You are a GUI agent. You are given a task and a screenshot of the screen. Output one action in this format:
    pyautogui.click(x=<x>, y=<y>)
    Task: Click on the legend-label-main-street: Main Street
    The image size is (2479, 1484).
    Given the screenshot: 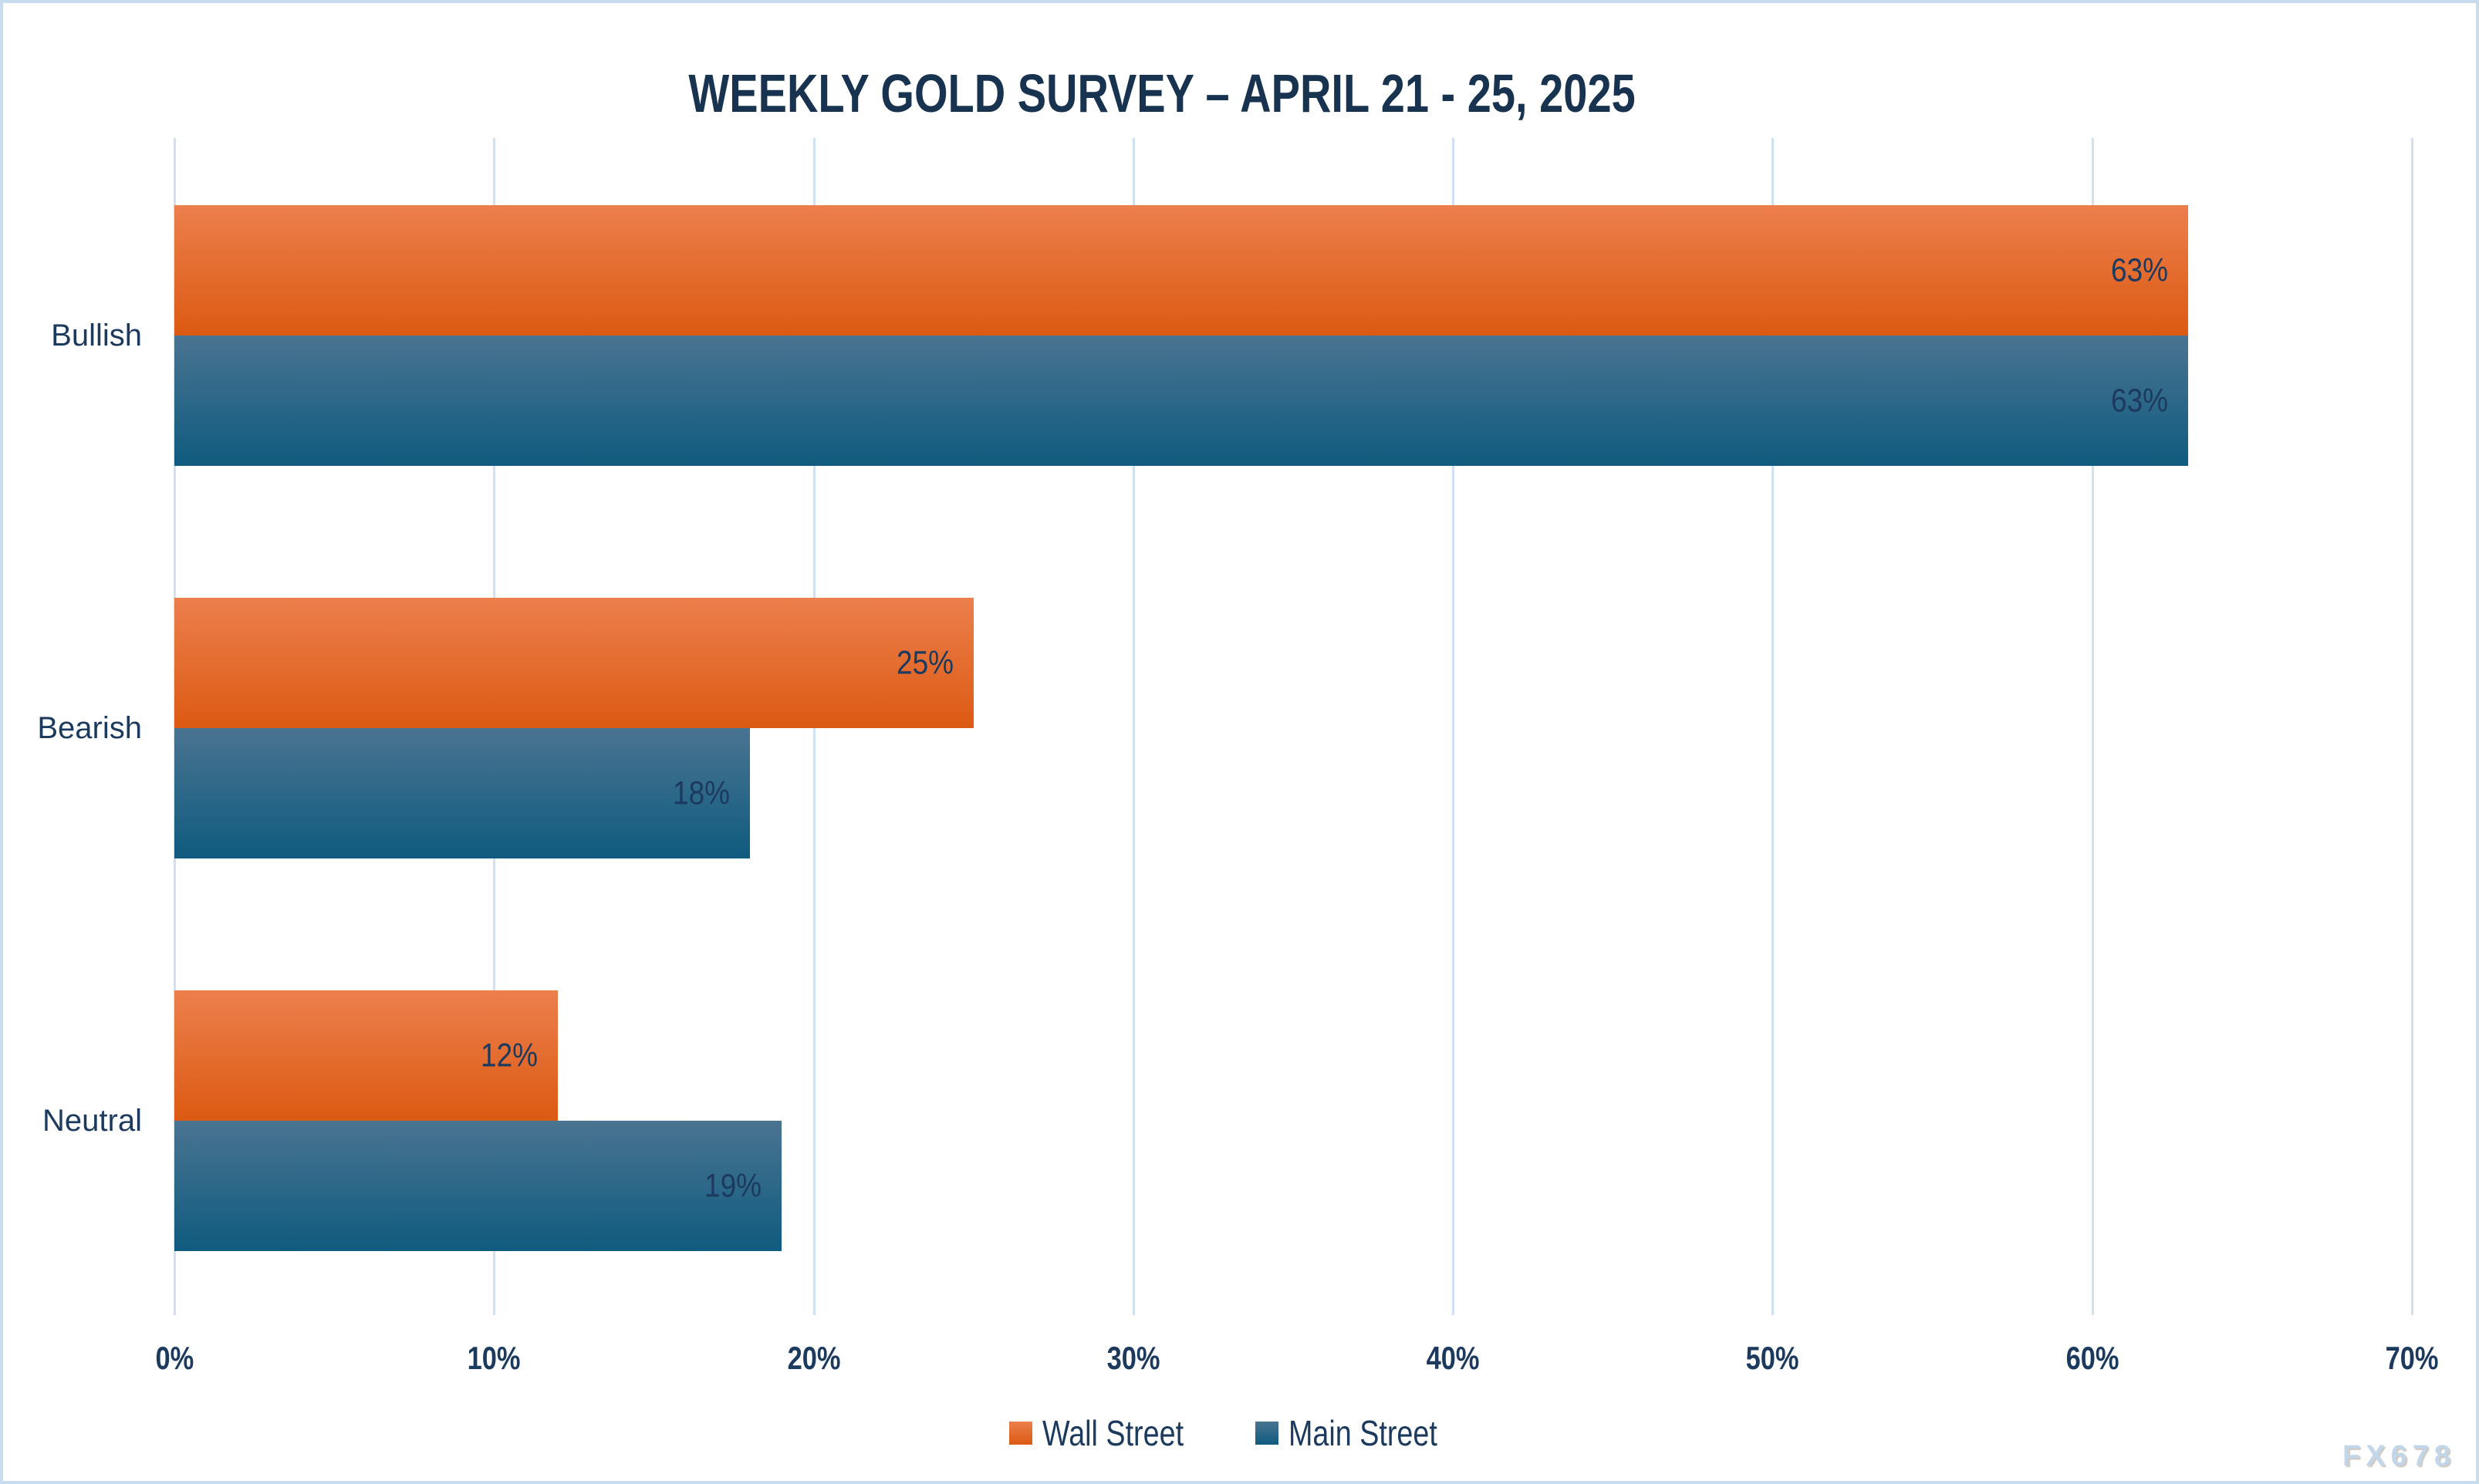 What is the action you would take?
    pyautogui.click(x=1362, y=1433)
    